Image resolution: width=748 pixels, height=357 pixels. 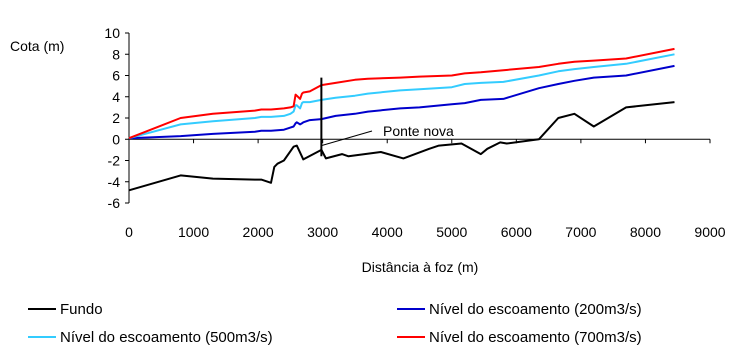 I want to click on y-tick-label: 0, so click(x=116, y=139).